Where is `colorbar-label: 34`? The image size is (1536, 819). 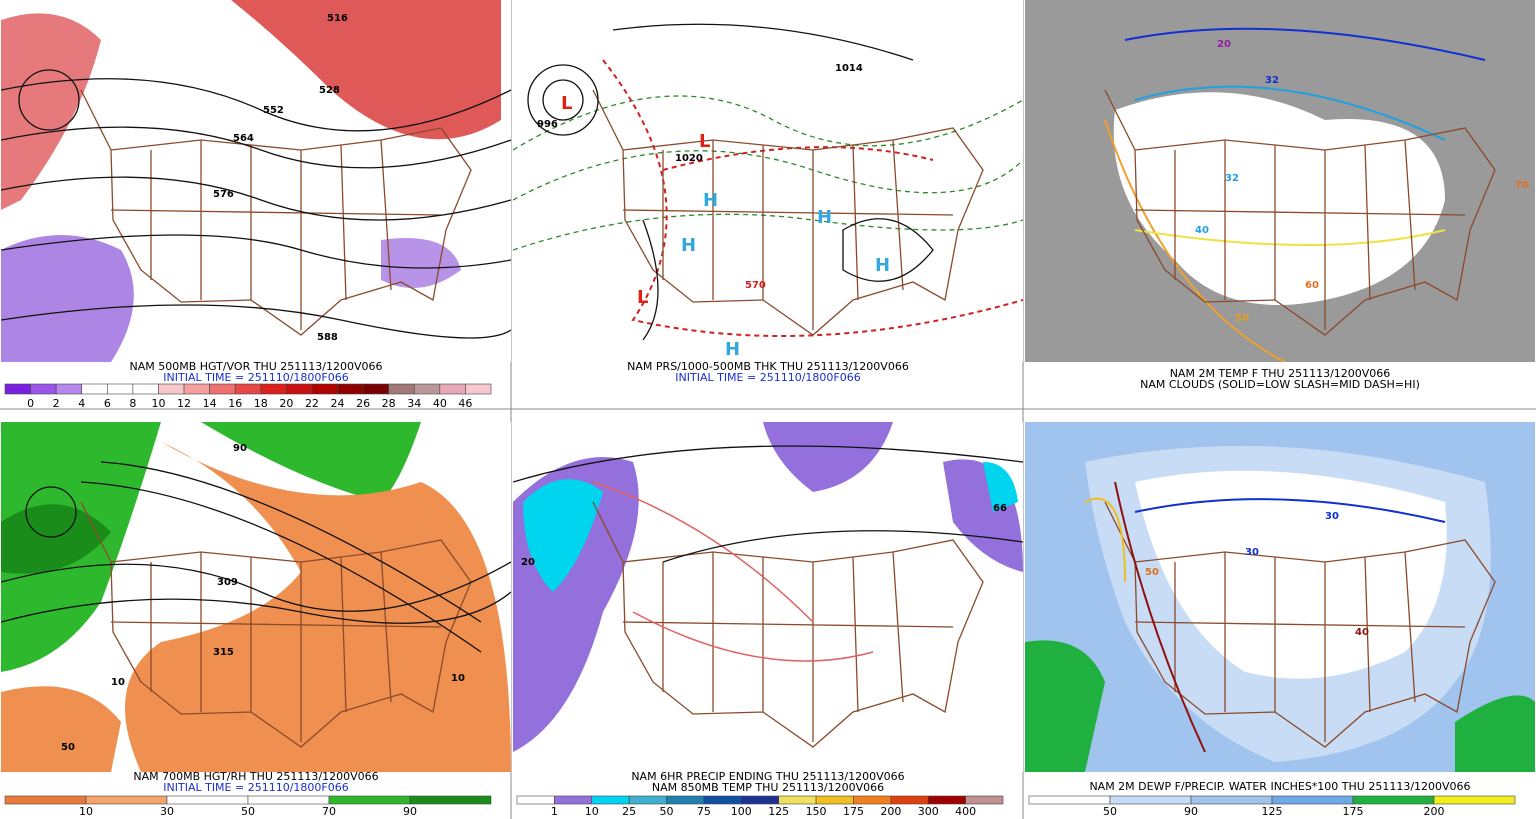 colorbar-label: 34 is located at coordinates (414, 403).